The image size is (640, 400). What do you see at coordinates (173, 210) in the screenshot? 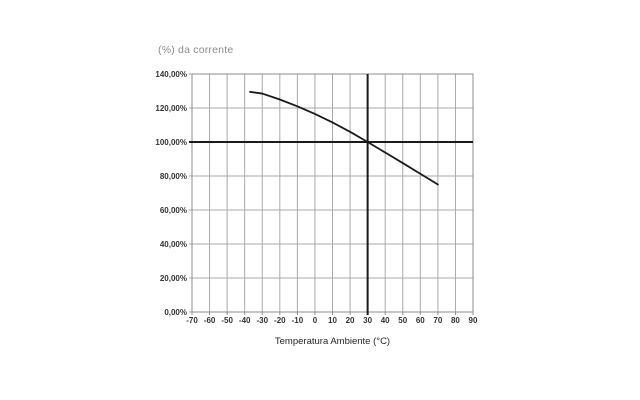
I see `y-tick-label: 60,00%` at bounding box center [173, 210].